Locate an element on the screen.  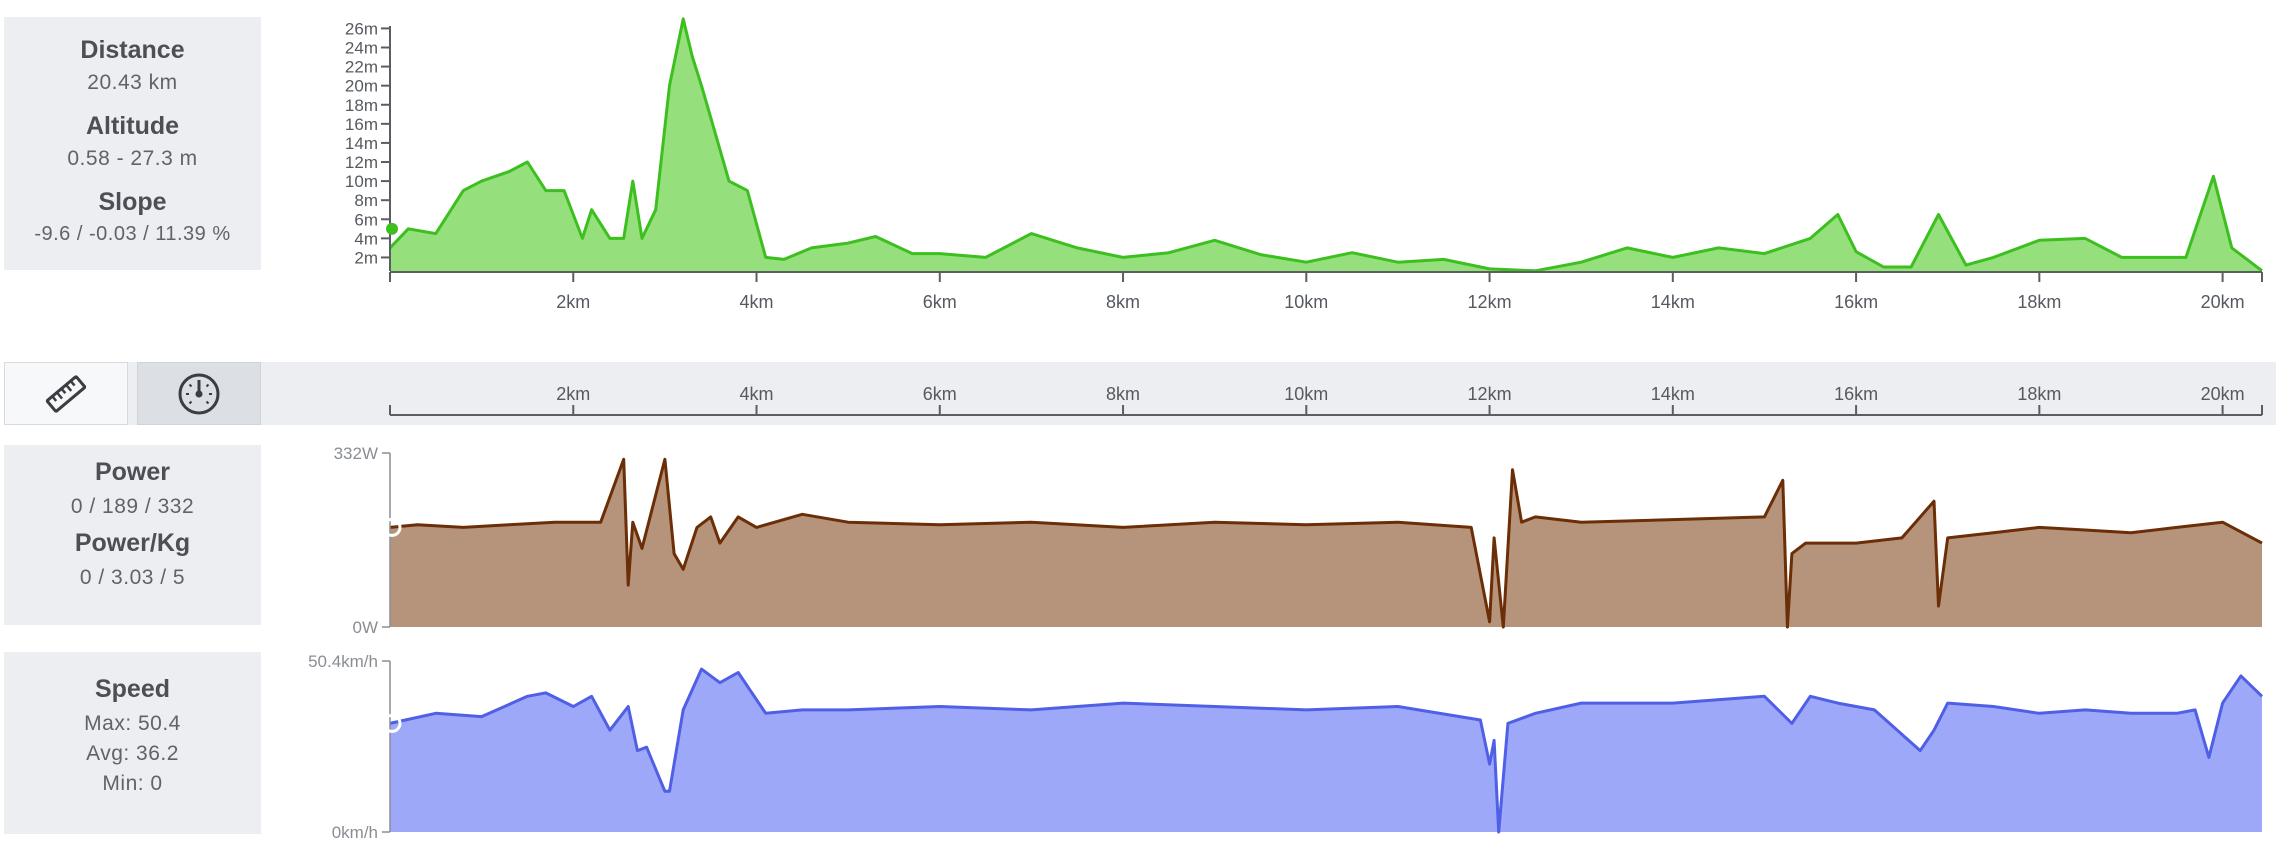
power-cursor-marker is located at coordinates (392, 527).